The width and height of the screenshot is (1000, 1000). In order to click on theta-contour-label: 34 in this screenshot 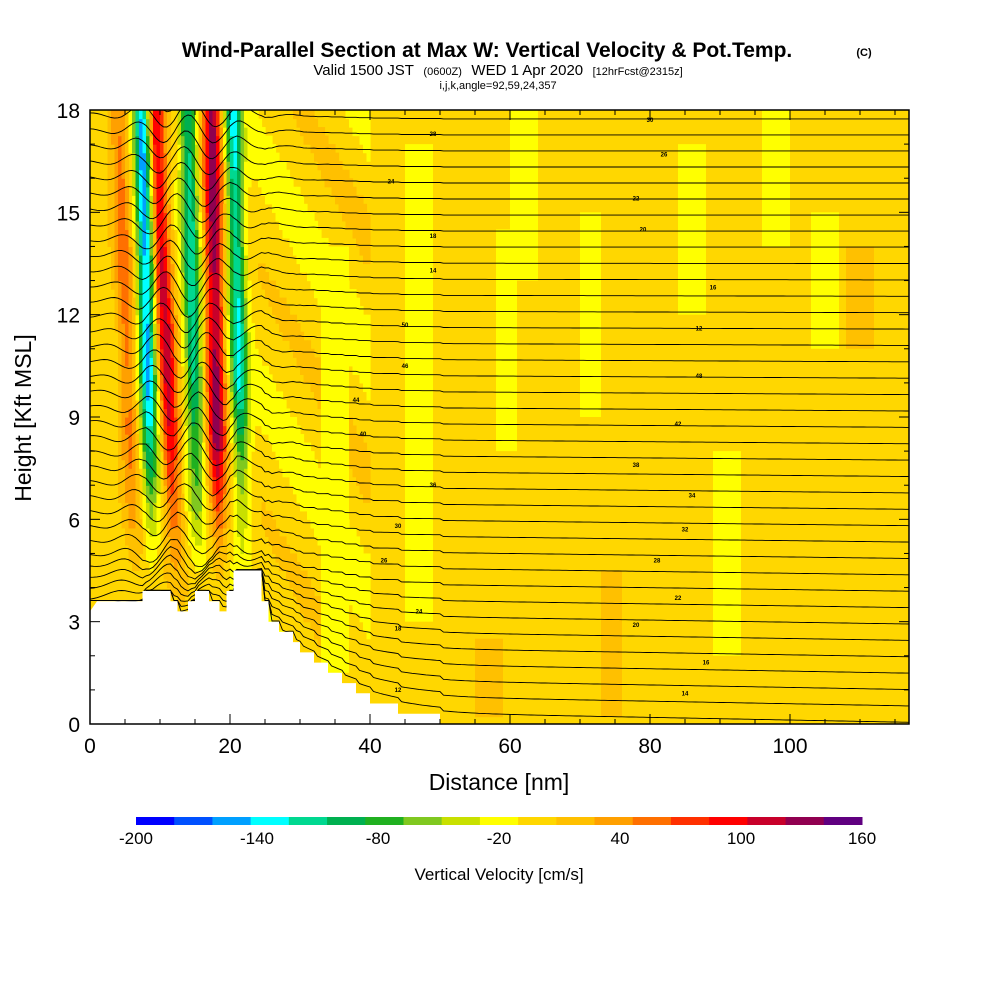, I will do `click(692, 496)`.